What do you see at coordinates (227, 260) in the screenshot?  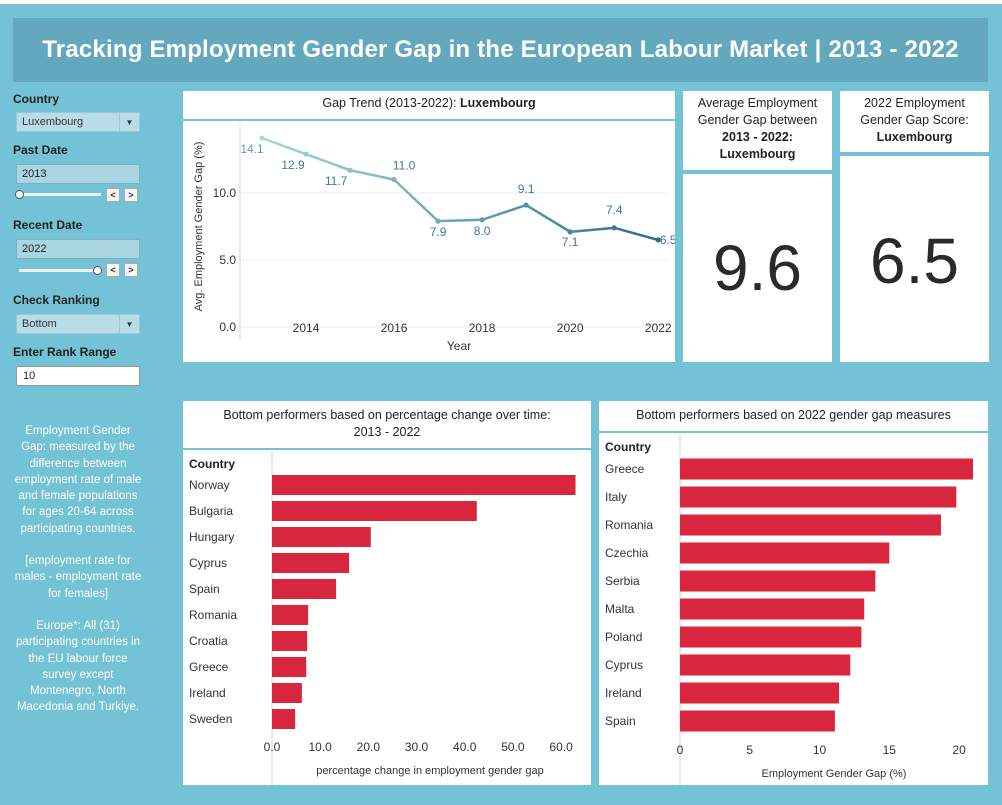 I see `y-tick-label: 5.0` at bounding box center [227, 260].